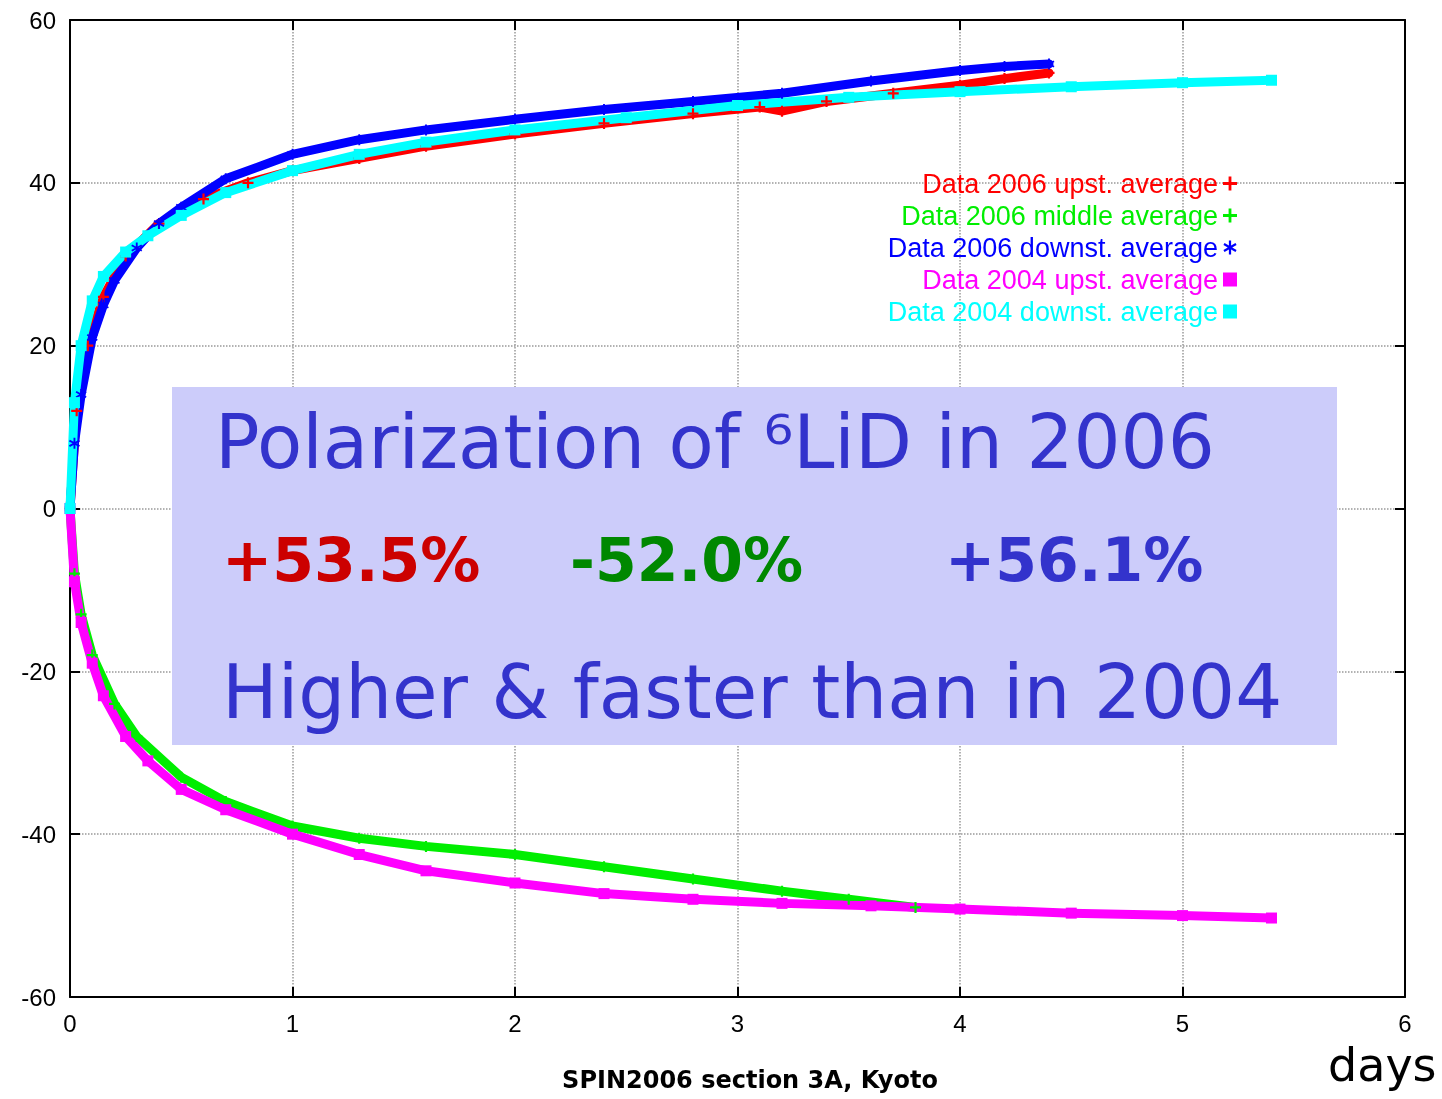  What do you see at coordinates (1074, 560) in the screenshot?
I see `annotation: +56.1%` at bounding box center [1074, 560].